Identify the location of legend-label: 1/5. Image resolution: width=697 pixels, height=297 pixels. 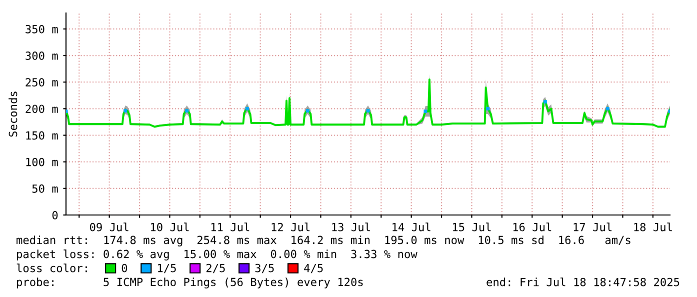
(167, 269).